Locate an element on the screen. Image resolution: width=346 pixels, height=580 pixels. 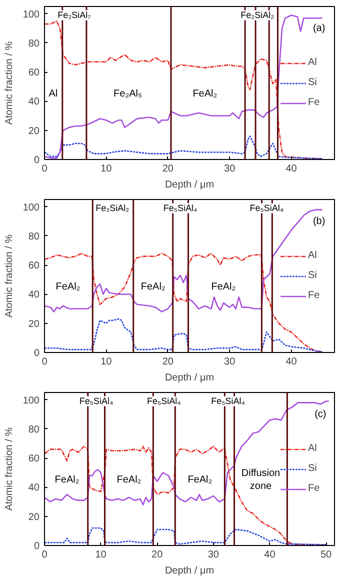
annotation: (a) is located at coordinates (319, 28).